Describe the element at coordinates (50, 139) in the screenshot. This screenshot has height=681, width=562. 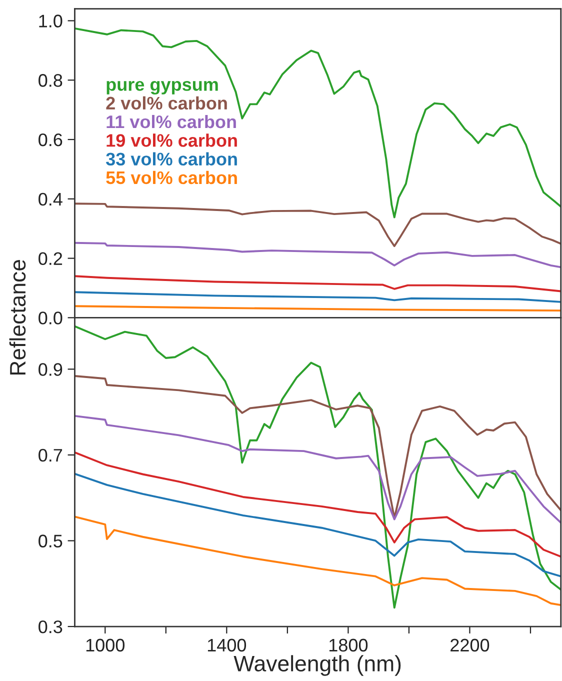
I see `y-tick-label: 0.6` at that location.